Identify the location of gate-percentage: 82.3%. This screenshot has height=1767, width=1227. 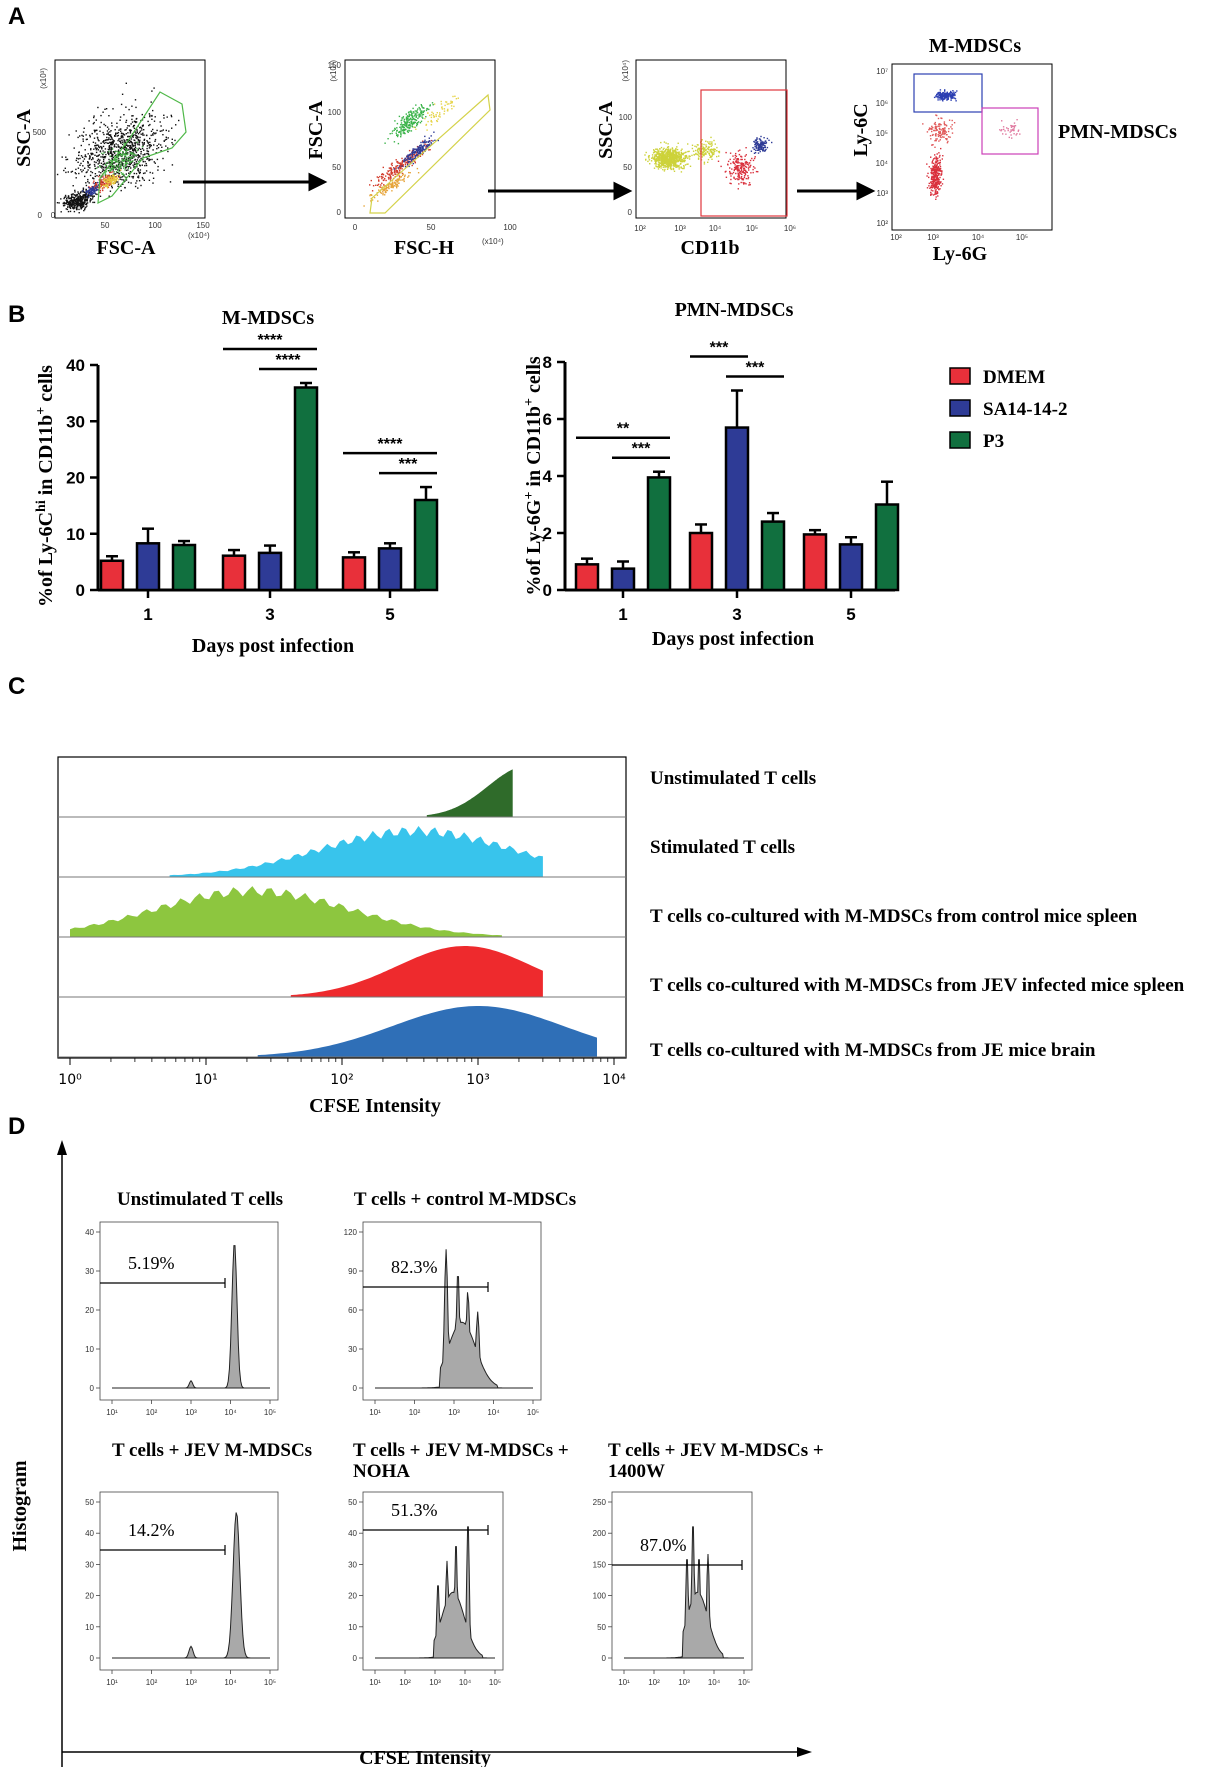
(414, 1267).